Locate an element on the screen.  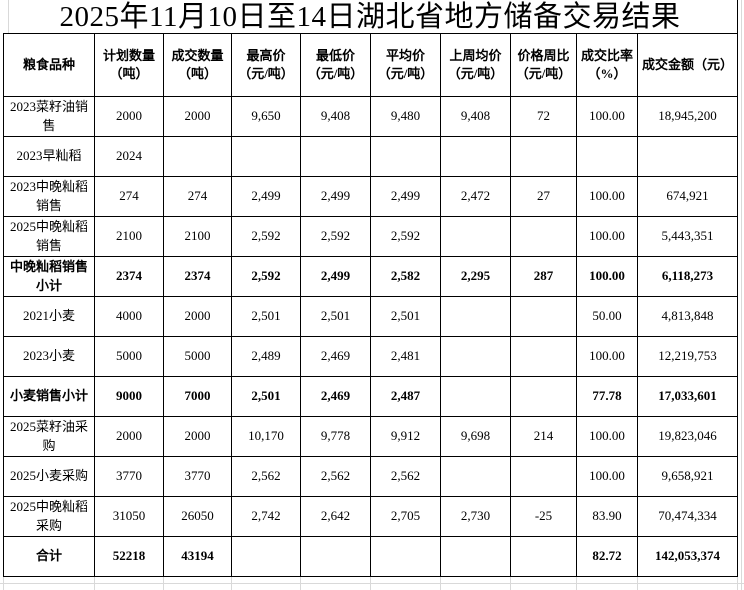
value-cell: 2100 is located at coordinates (197, 236).